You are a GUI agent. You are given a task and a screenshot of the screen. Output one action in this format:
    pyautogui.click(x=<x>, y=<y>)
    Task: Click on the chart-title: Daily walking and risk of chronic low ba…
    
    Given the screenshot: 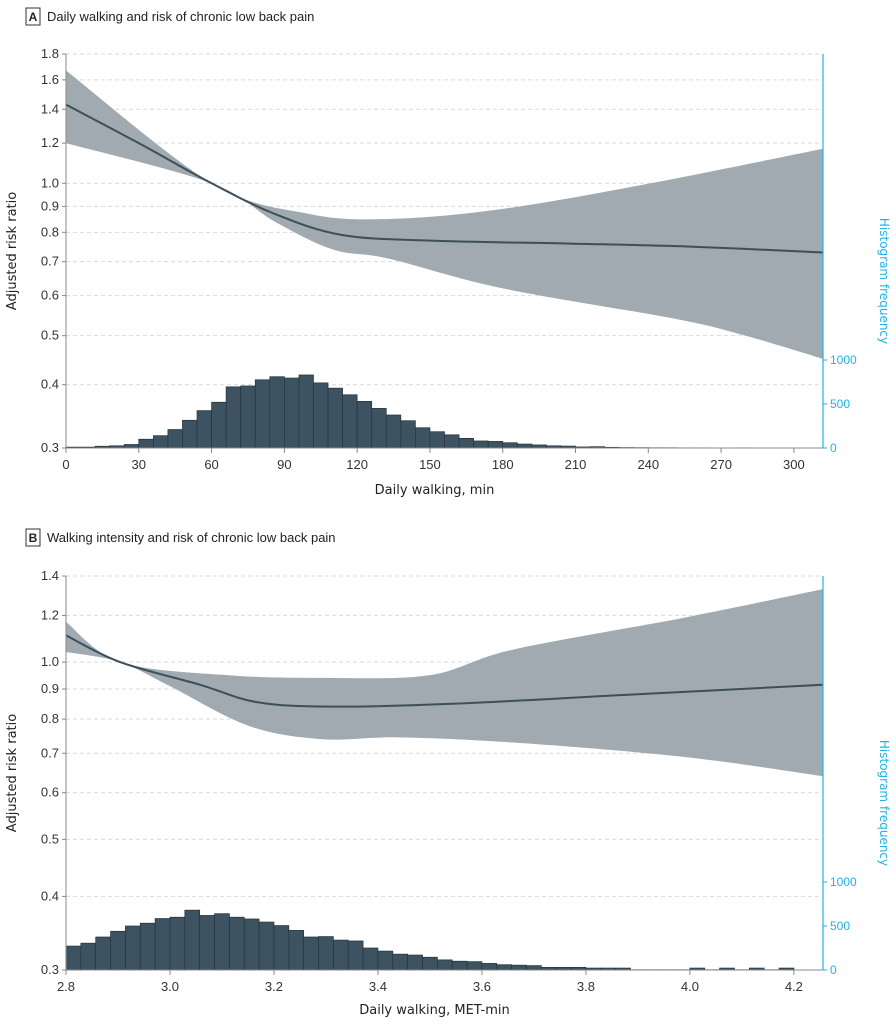 What is the action you would take?
    pyautogui.click(x=180, y=16)
    